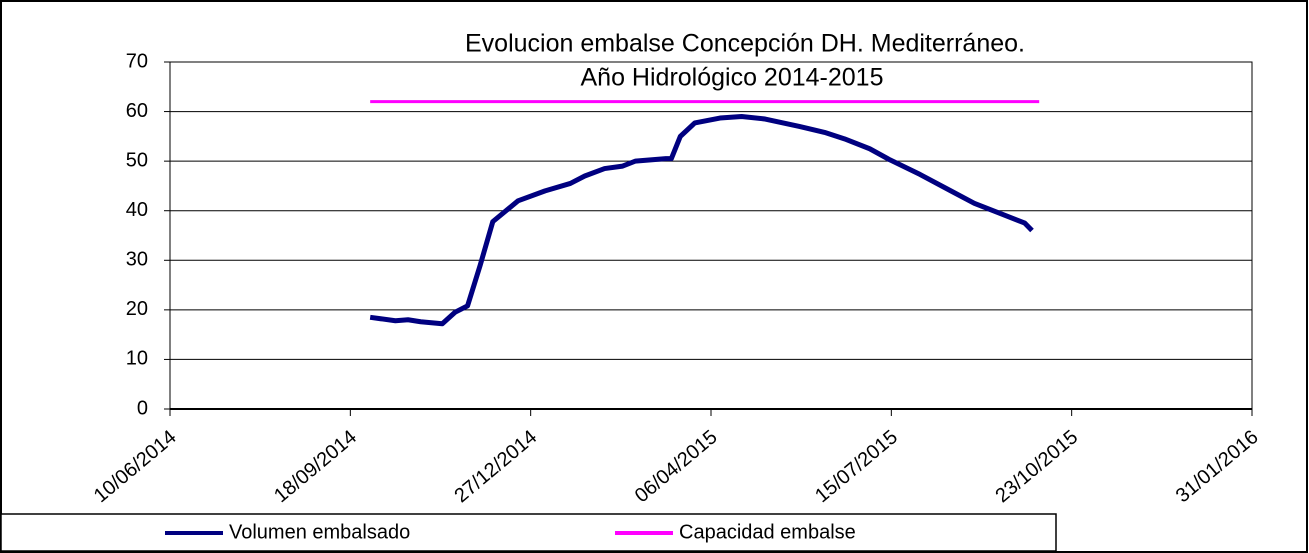  Describe the element at coordinates (137, 111) in the screenshot. I see `y-tick-label: 60` at that location.